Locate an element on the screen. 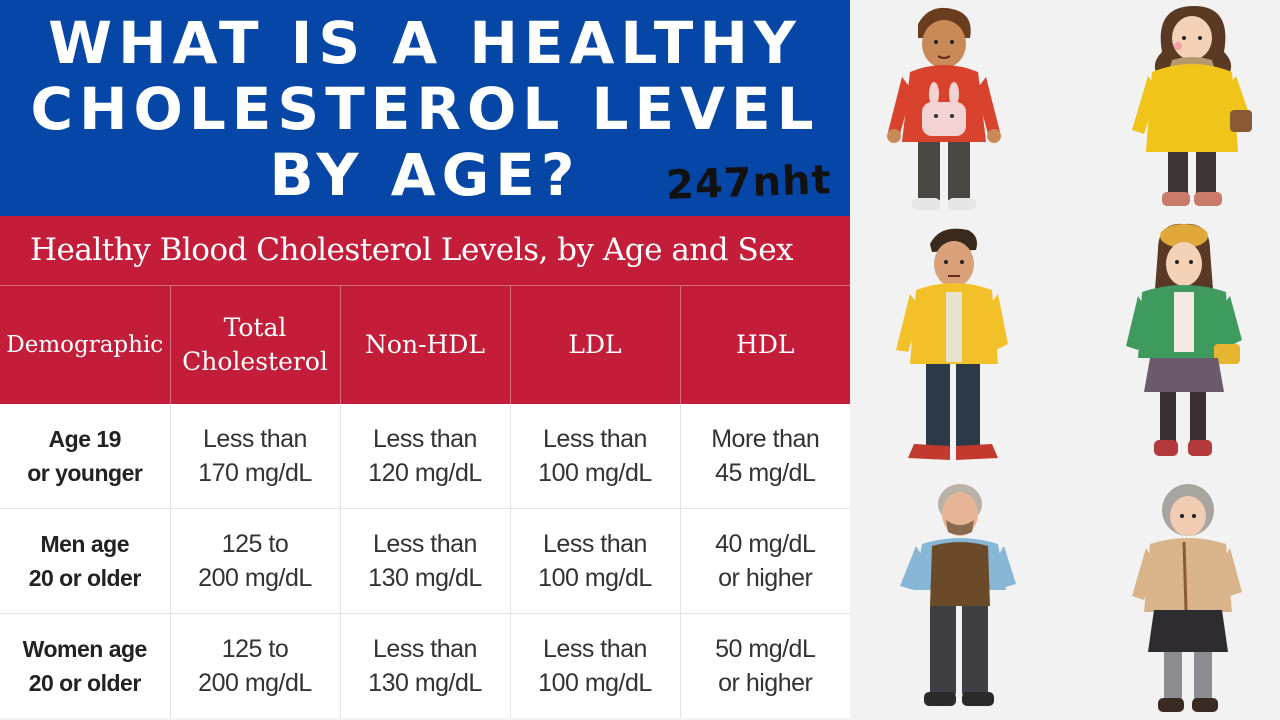 The width and height of the screenshot is (1280, 720). column-header-ldl: LDL is located at coordinates (594, 345).